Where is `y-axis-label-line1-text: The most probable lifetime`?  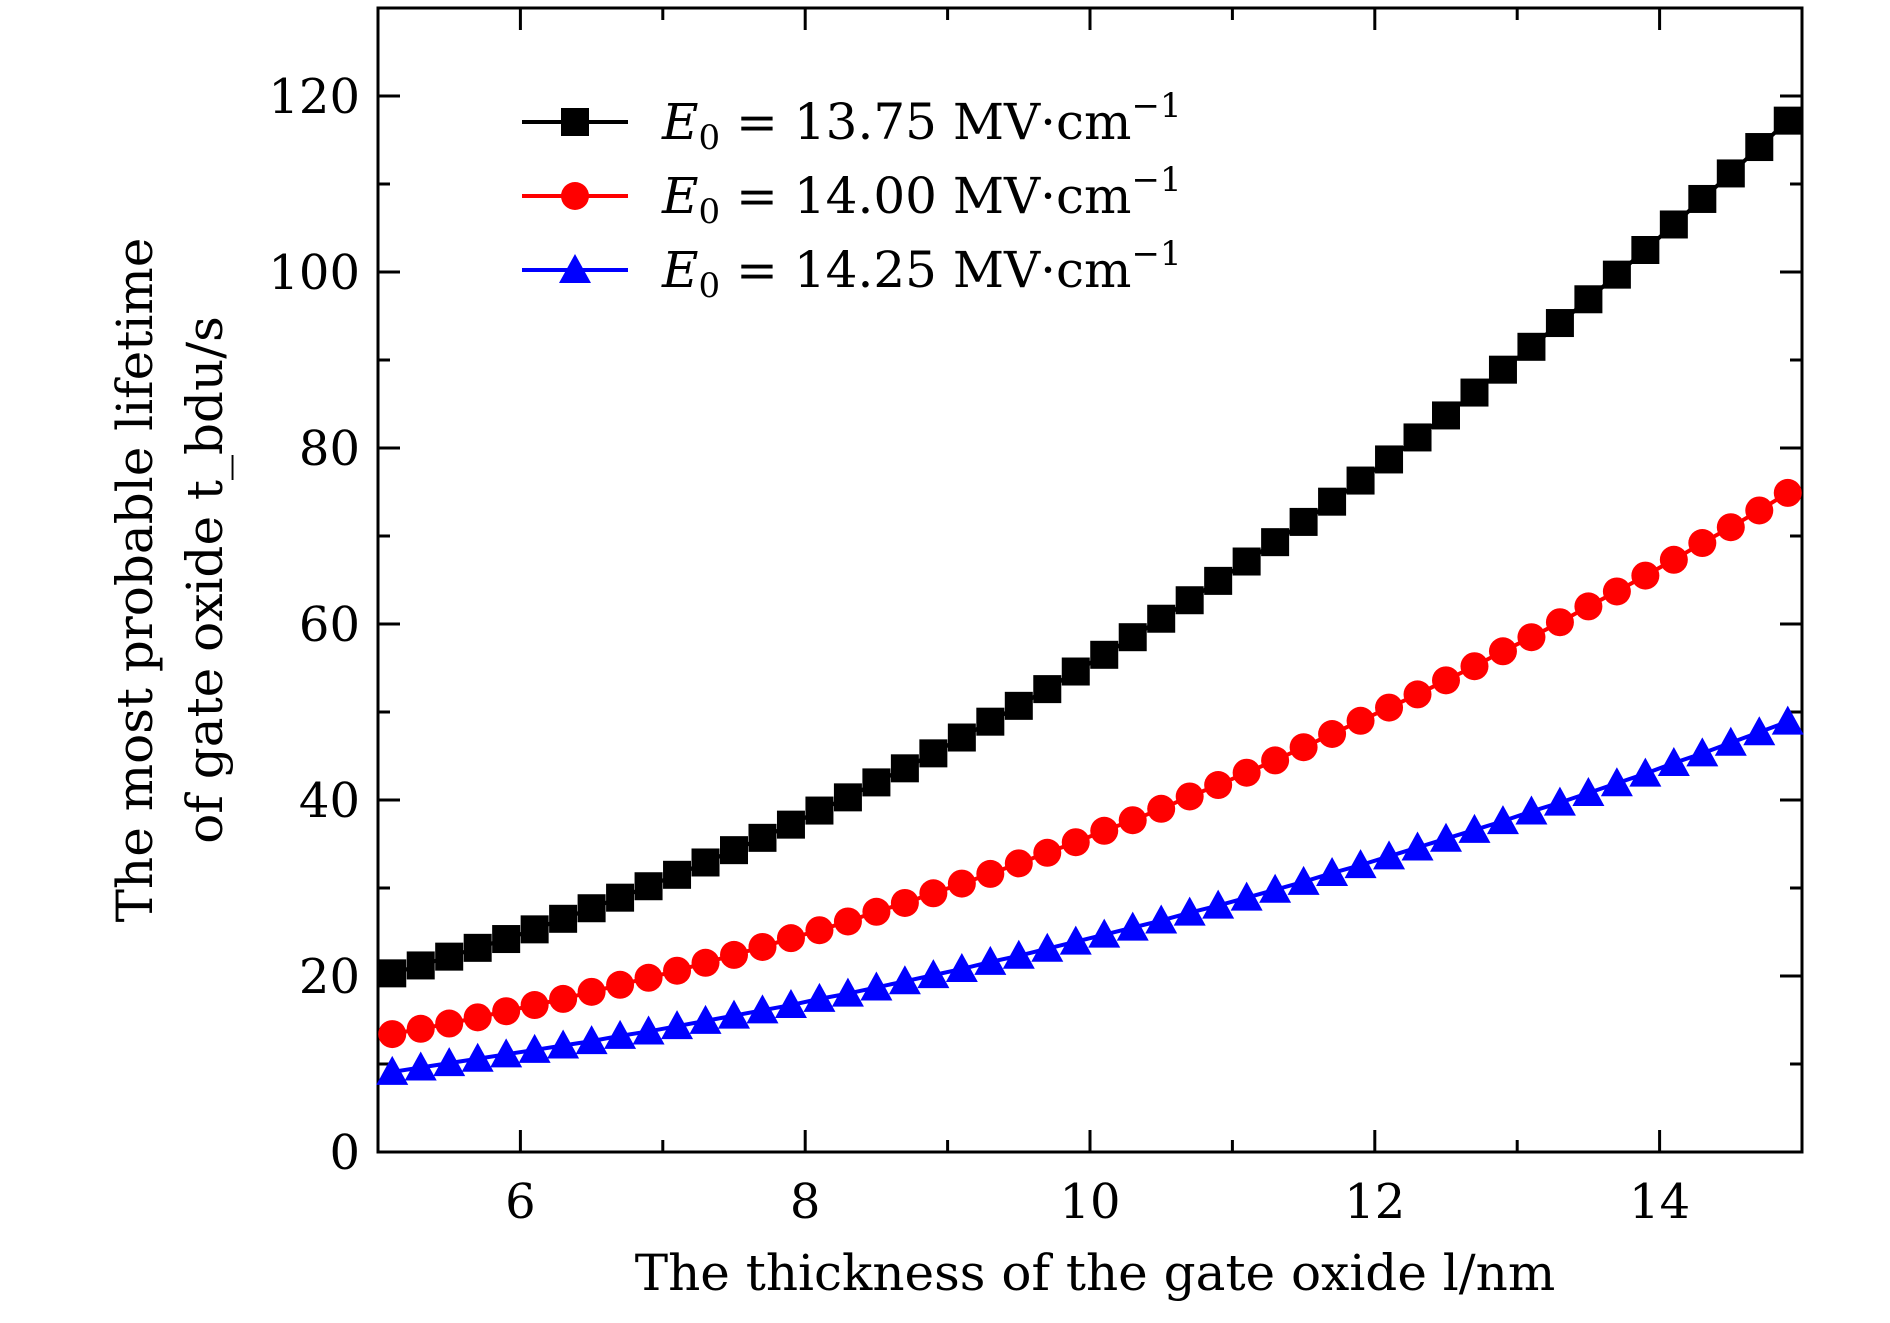 y-axis-label-line1-text: The most probable lifetime is located at coordinates (135, 580).